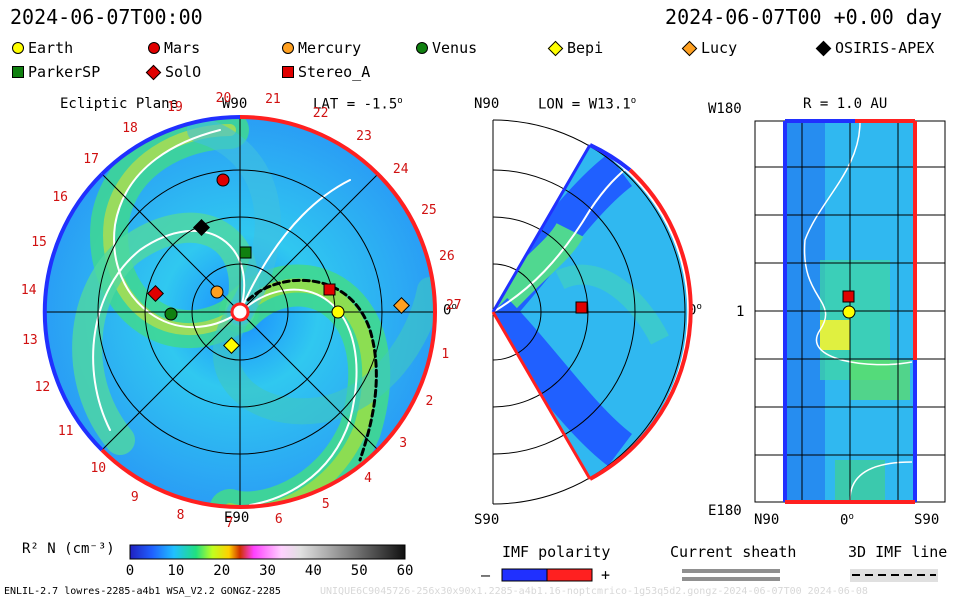  Describe the element at coordinates (429, 210) in the screenshot. I see `ecliptic-tick-25: 25` at that location.